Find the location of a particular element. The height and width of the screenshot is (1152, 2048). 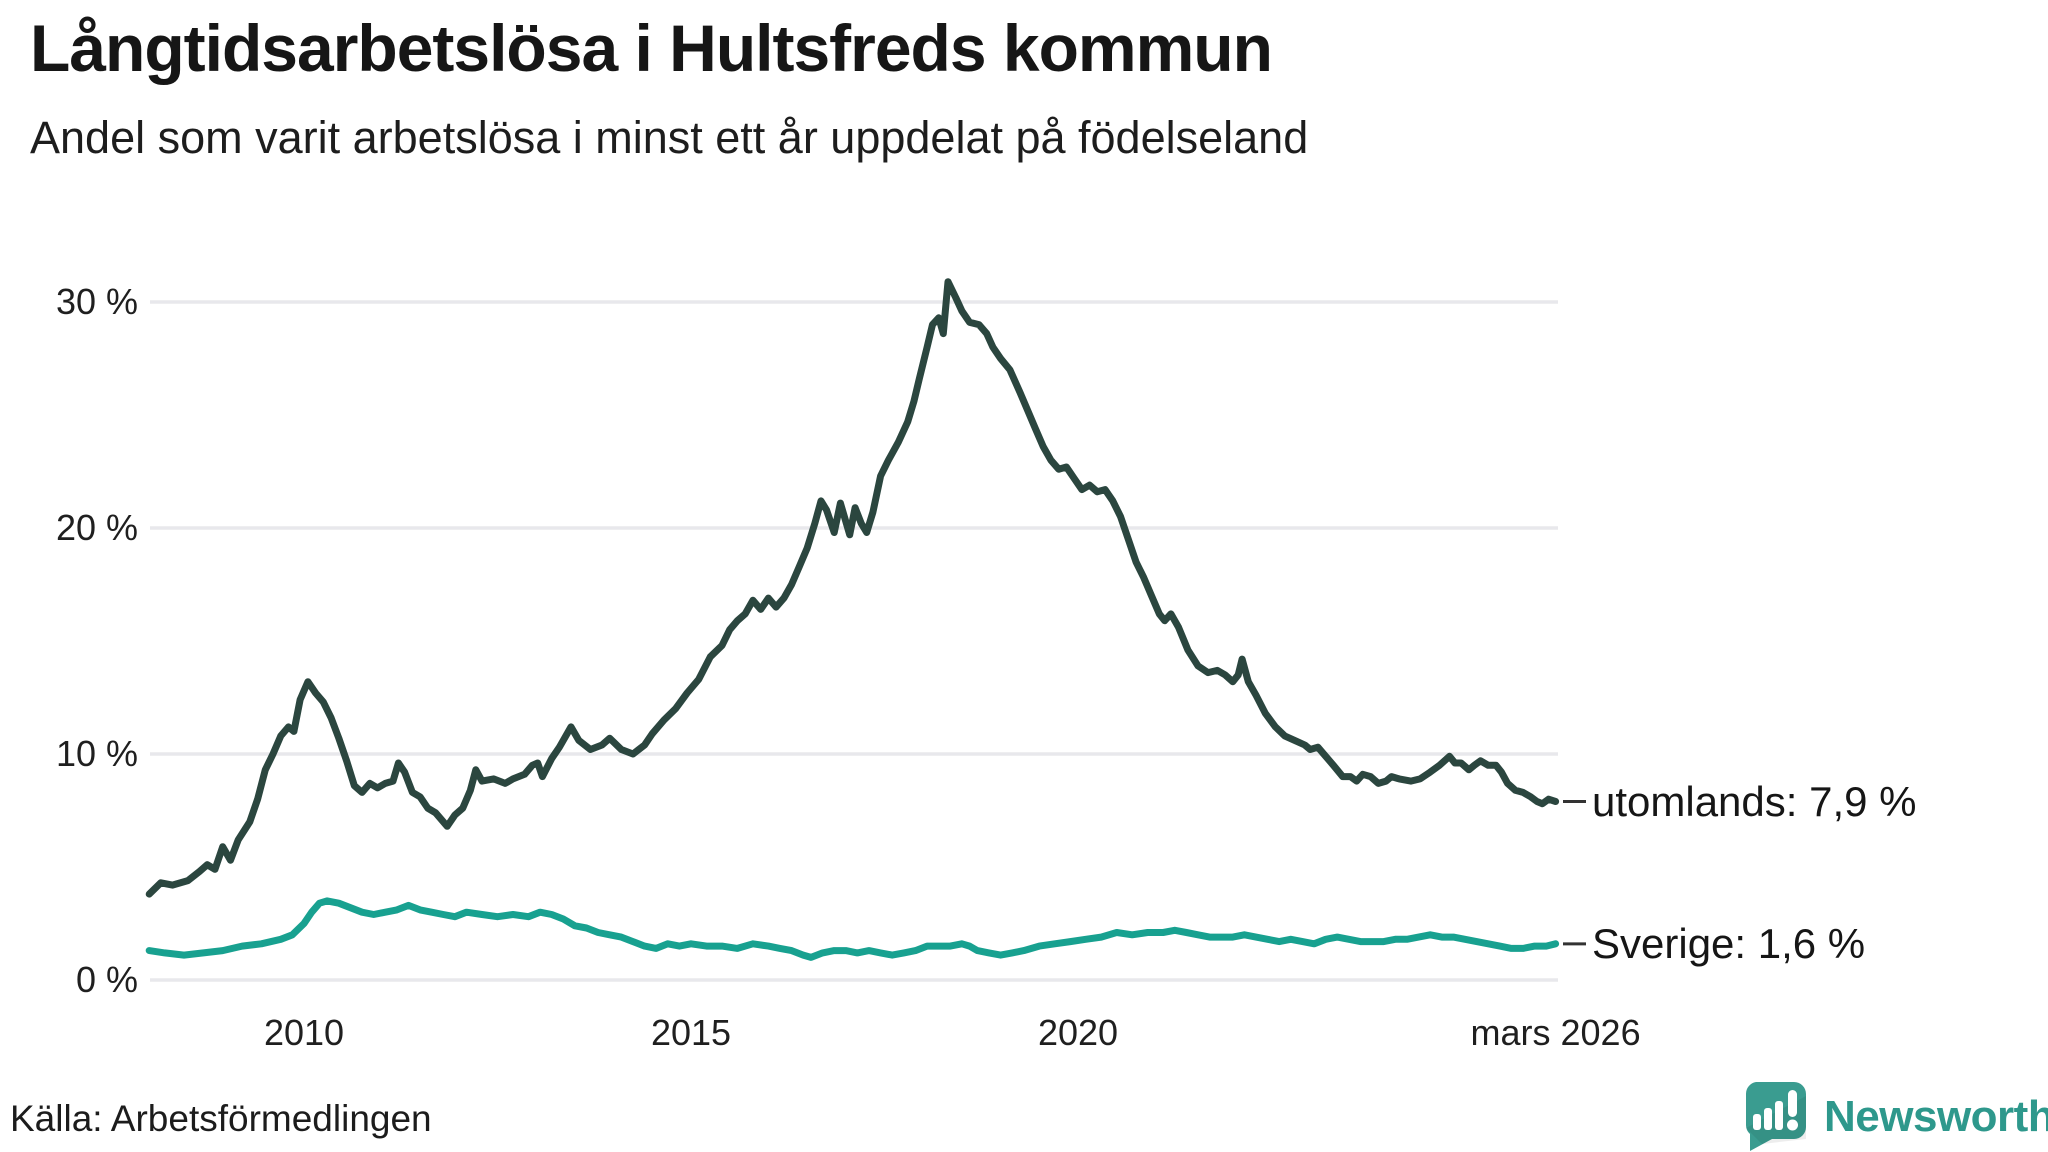

x-tick-label: 2015 is located at coordinates (691, 1032).